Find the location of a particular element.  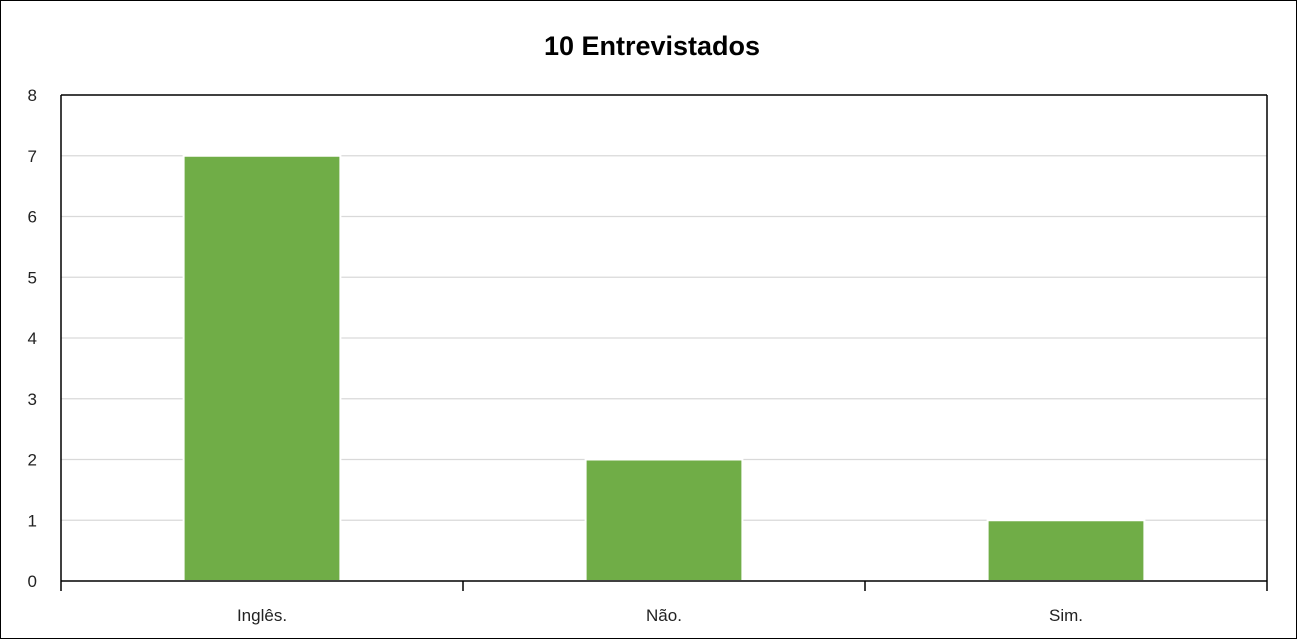

y-tick-label: 8 is located at coordinates (32, 95).